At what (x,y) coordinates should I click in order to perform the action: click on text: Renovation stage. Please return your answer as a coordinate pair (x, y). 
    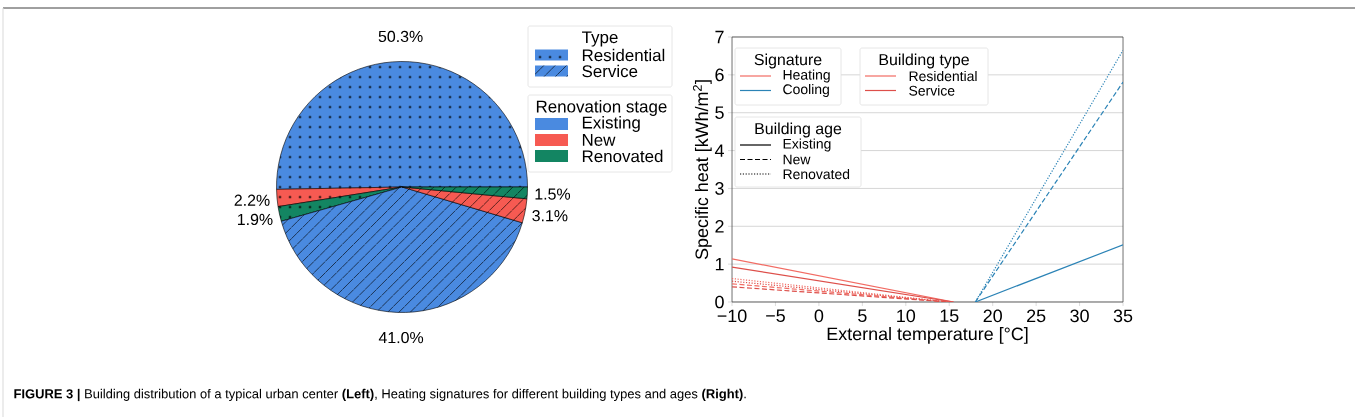
    Looking at the image, I should click on (601, 108).